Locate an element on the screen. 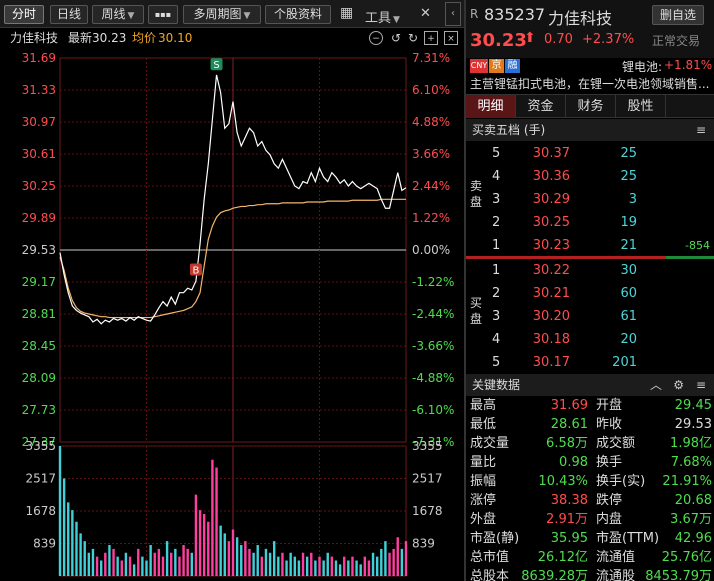 This screenshot has height=581, width=714. key-data-row: 总市值 26.12亿 流通值 25.76亿 is located at coordinates (590, 557).